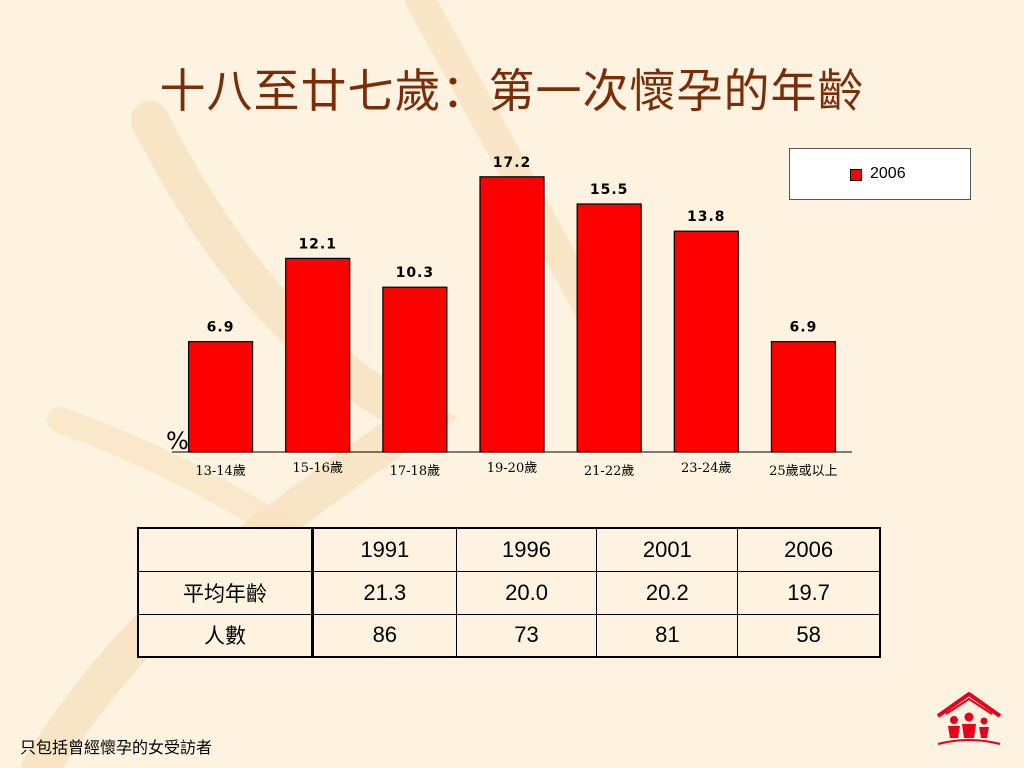  I want to click on table-cell: 21.3, so click(384, 592).